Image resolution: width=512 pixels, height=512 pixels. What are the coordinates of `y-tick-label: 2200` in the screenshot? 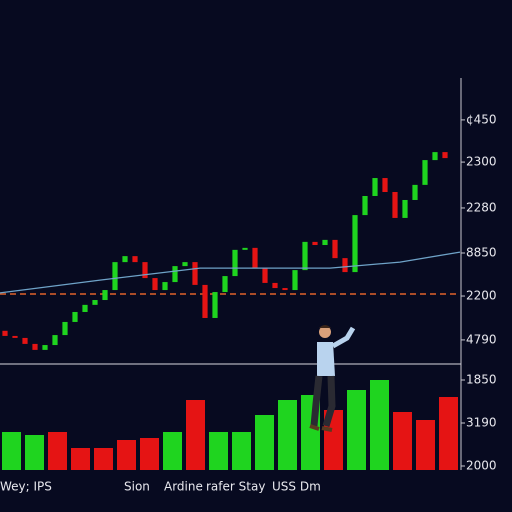 It's located at (481, 296).